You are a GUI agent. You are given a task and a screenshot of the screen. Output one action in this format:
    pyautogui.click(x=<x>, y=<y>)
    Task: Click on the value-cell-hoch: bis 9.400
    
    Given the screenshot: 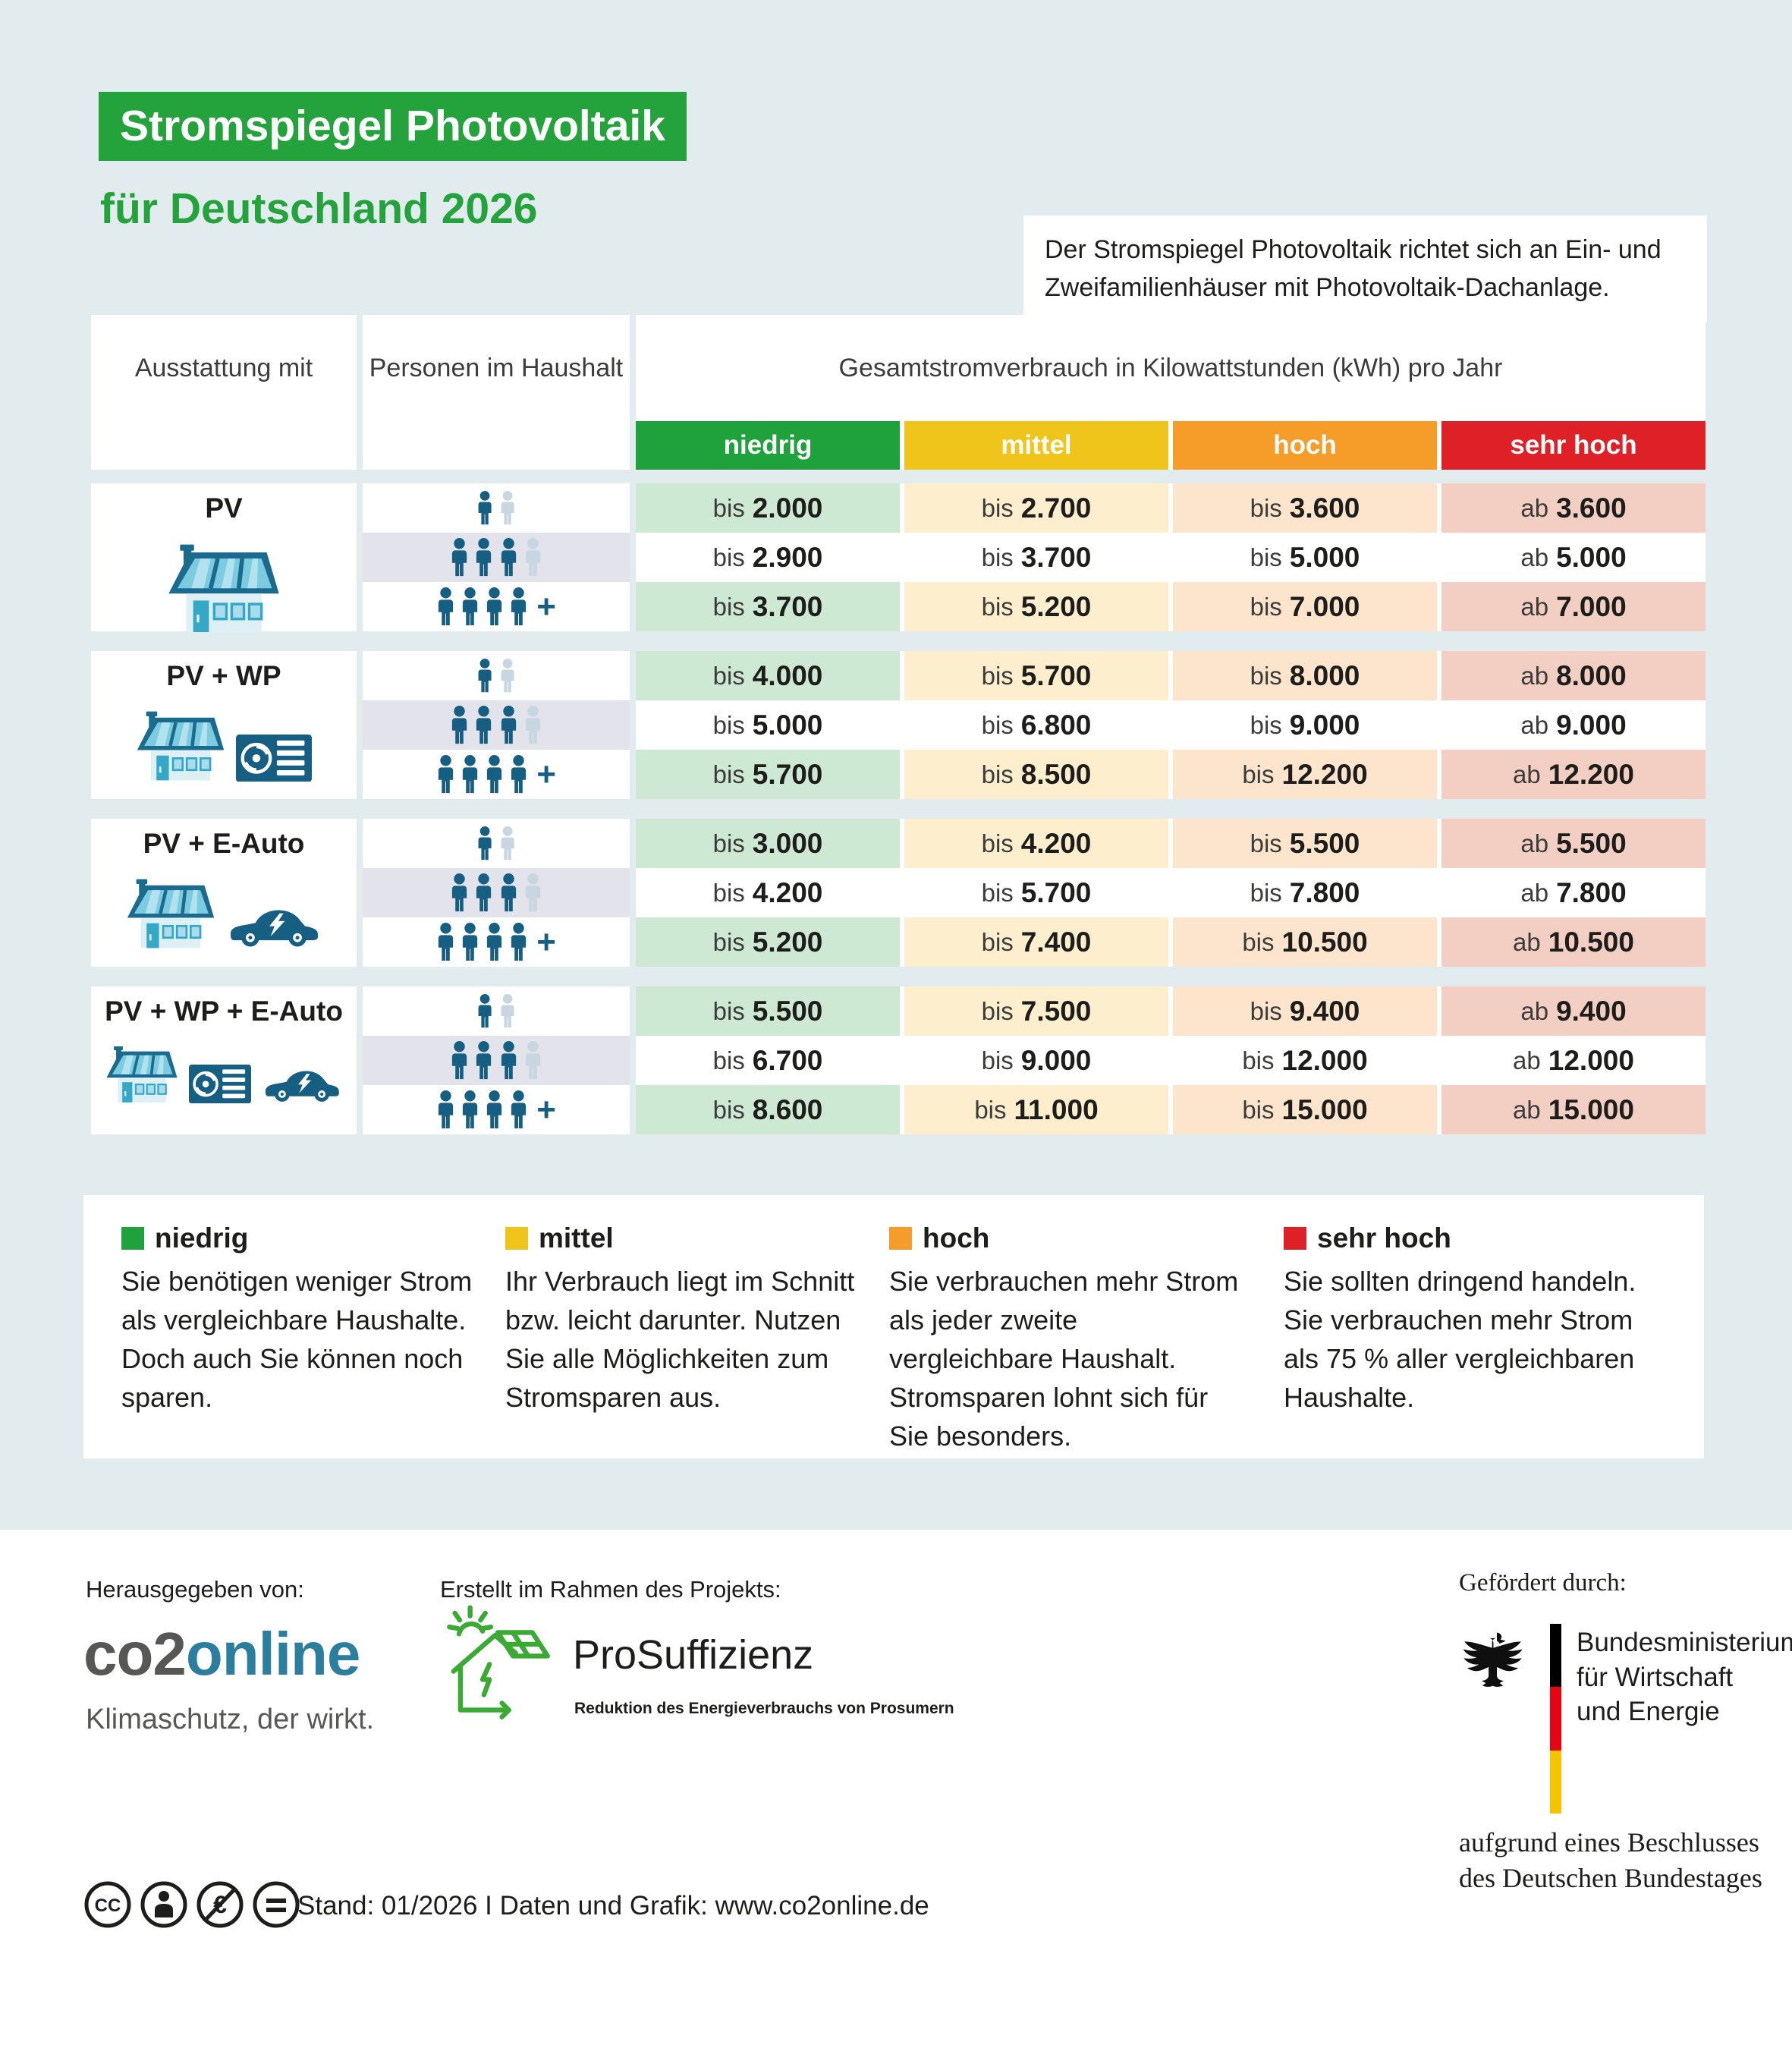 What is the action you would take?
    pyautogui.click(x=1305, y=1011)
    